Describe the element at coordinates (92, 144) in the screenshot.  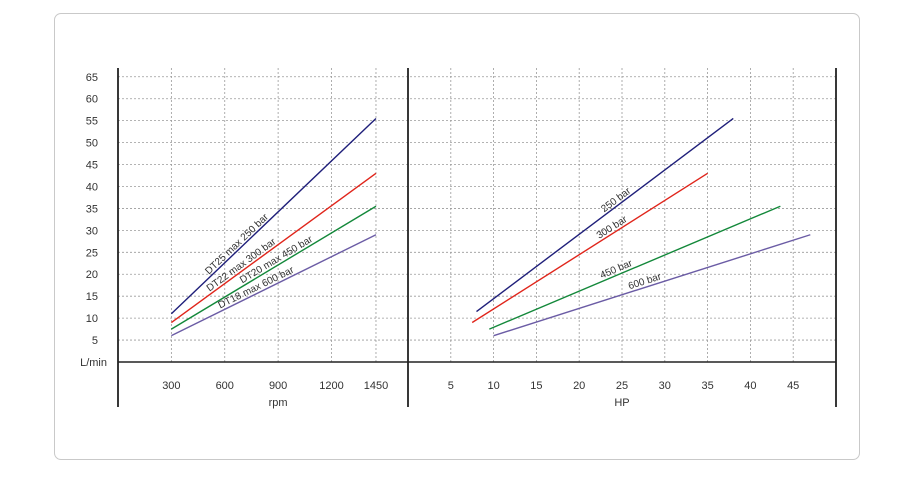
I see `y-tick-label: 50` at that location.